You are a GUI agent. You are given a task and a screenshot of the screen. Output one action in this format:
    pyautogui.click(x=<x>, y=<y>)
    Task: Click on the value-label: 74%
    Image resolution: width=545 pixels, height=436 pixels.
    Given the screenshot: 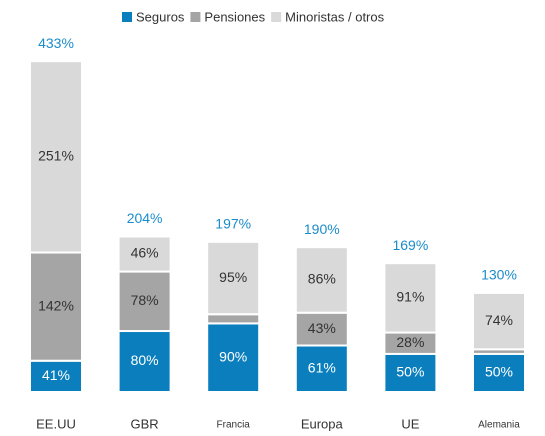 What is the action you would take?
    pyautogui.click(x=499, y=320)
    